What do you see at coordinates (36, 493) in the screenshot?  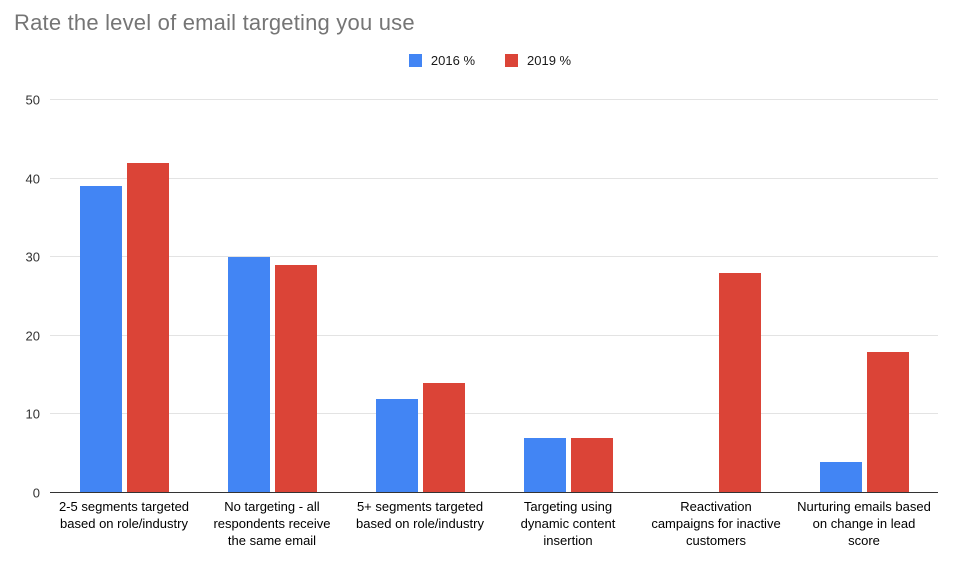 I see `y-tick-label: 0` at bounding box center [36, 493].